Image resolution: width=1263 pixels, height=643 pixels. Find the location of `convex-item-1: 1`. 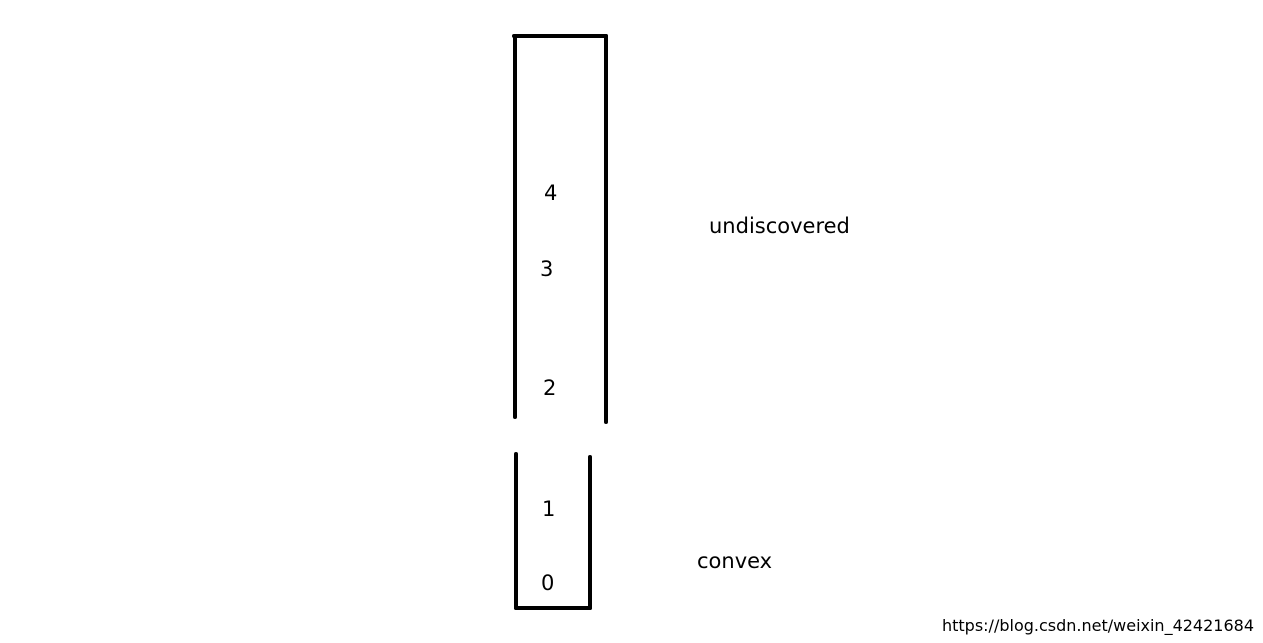

convex-item-1: 1 is located at coordinates (548, 509).